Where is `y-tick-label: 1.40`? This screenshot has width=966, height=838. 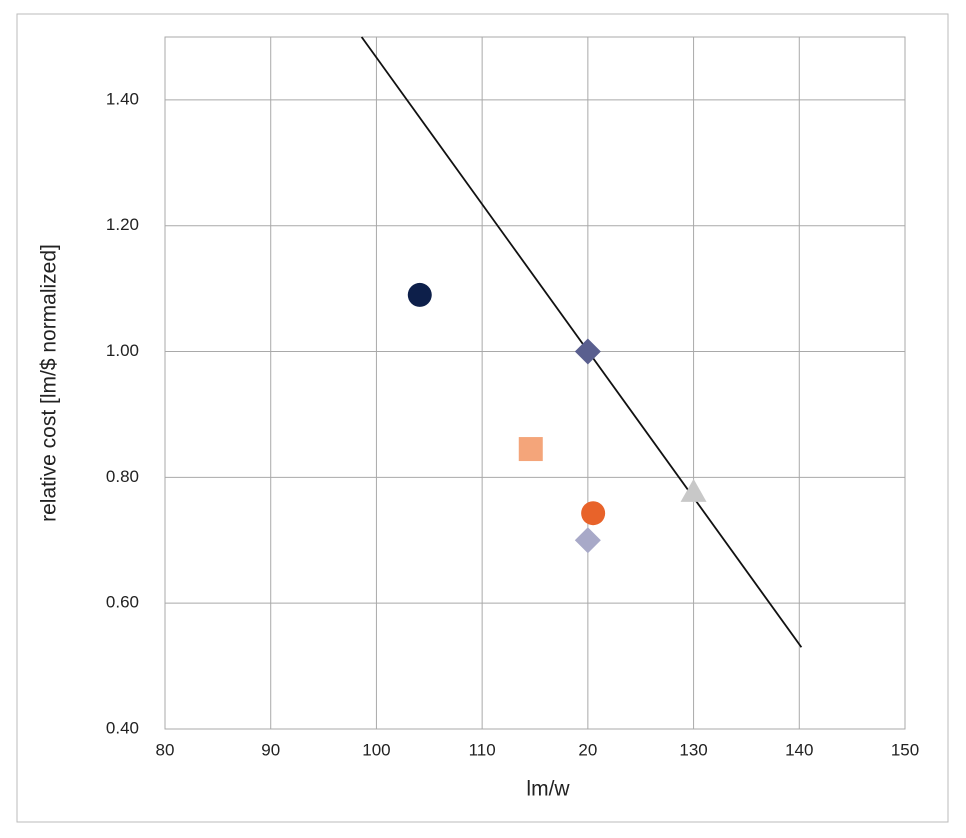 y-tick-label: 1.40 is located at coordinates (122, 98).